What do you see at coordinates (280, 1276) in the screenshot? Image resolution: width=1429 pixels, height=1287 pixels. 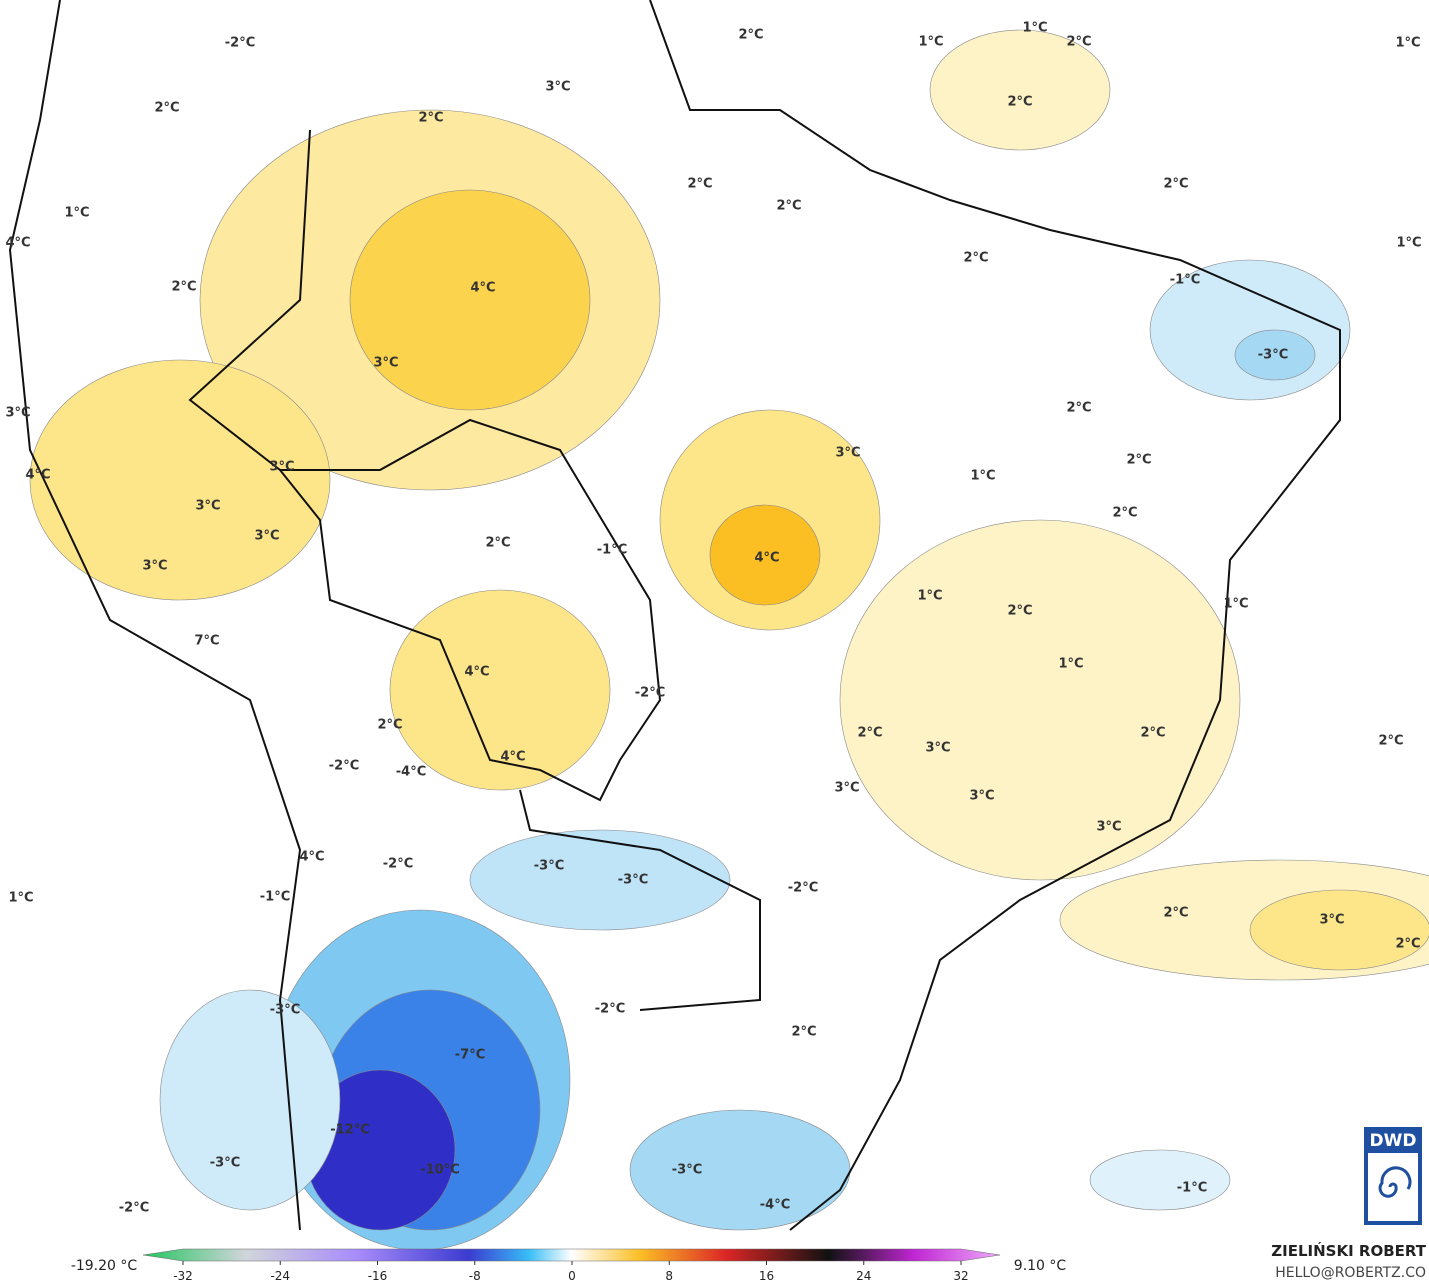 I see `colorbar-tick-label: -24` at bounding box center [280, 1276].